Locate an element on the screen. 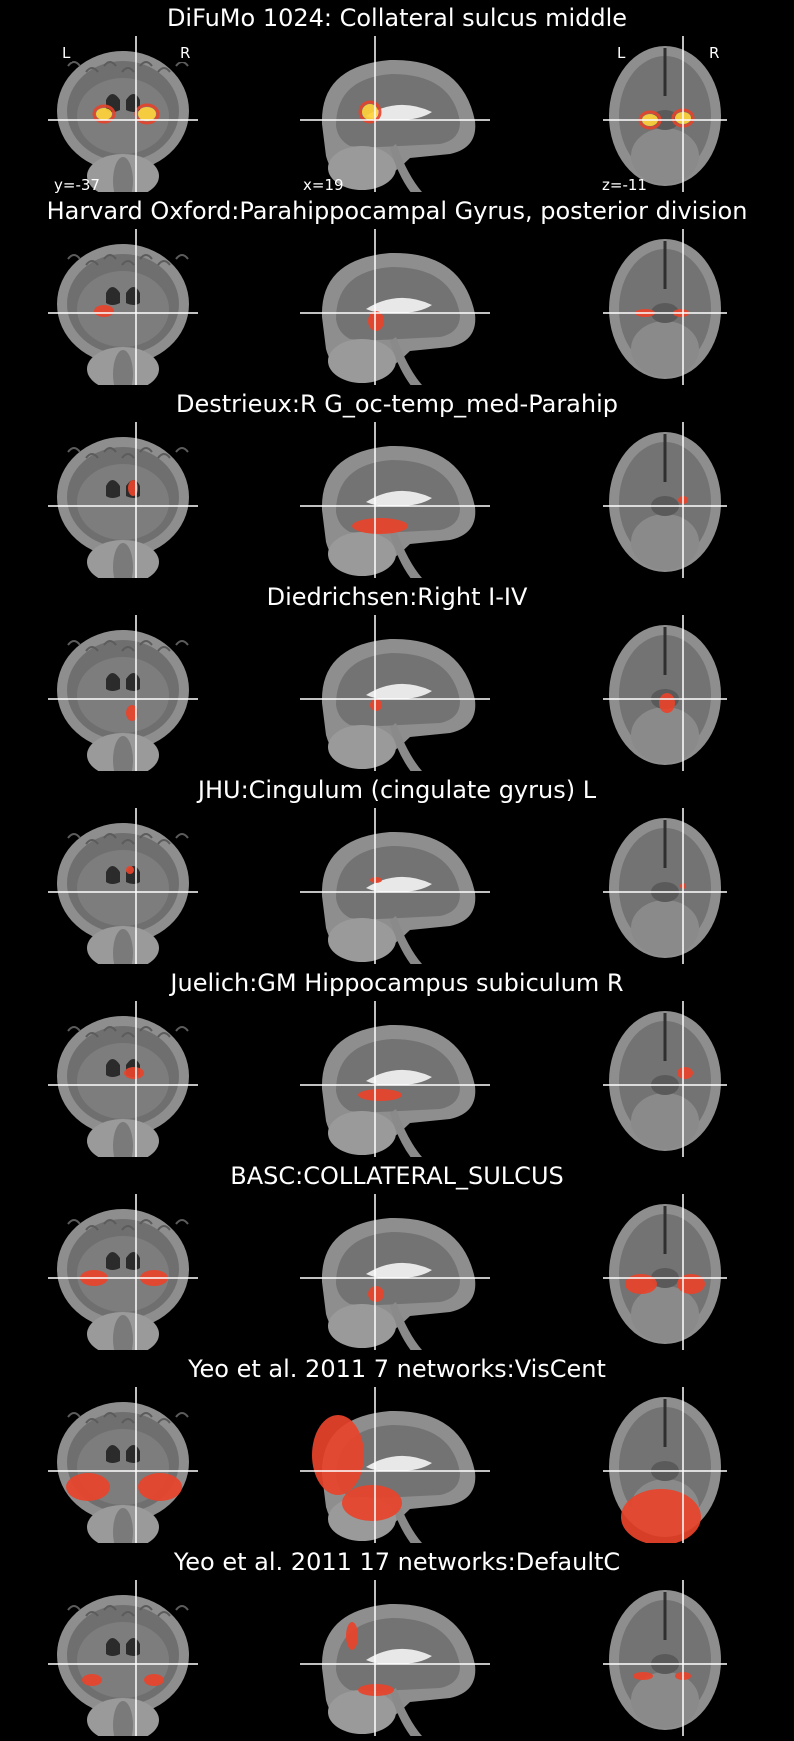 This screenshot has height=1741, width=794. panel-title: JHU:Cingulum (cingulate gyrus) L is located at coordinates (397, 790).